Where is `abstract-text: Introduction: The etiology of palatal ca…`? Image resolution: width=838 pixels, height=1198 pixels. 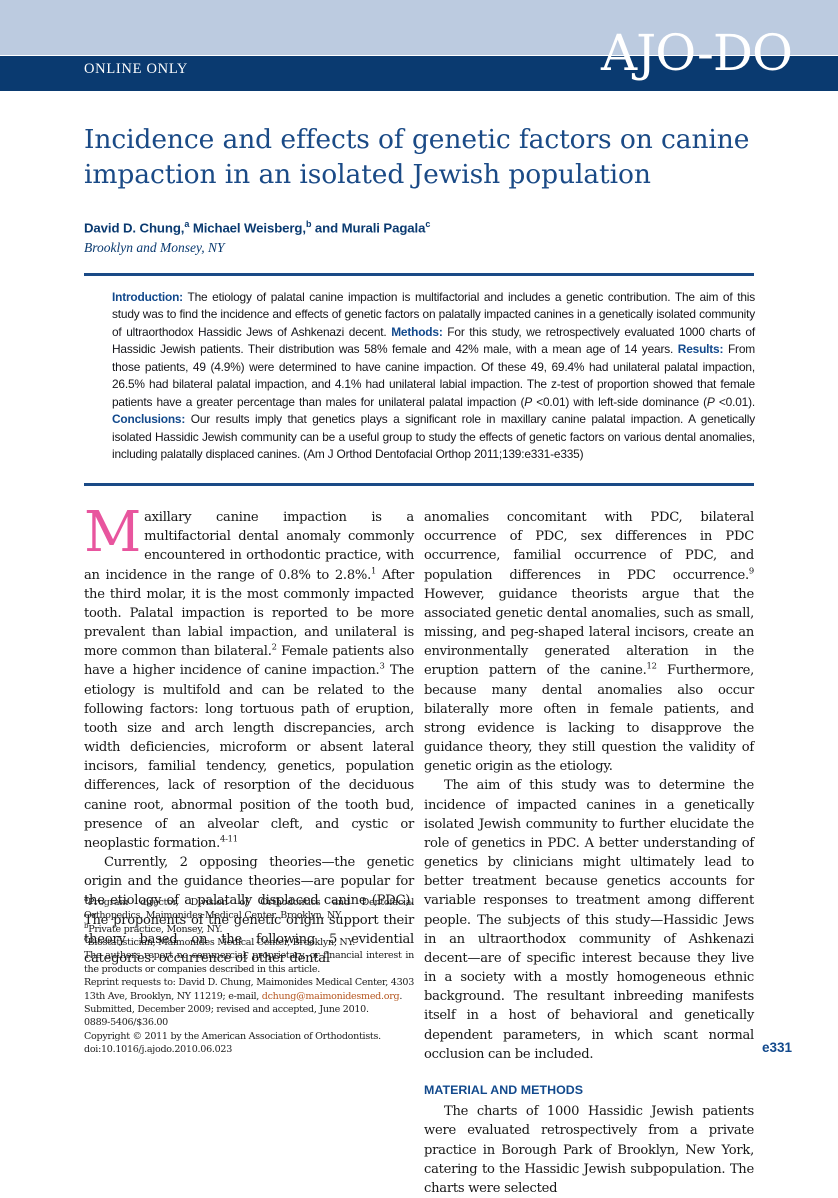
abstract-text: Introduction: The etiology of palatal ca… is located at coordinates (433, 375).